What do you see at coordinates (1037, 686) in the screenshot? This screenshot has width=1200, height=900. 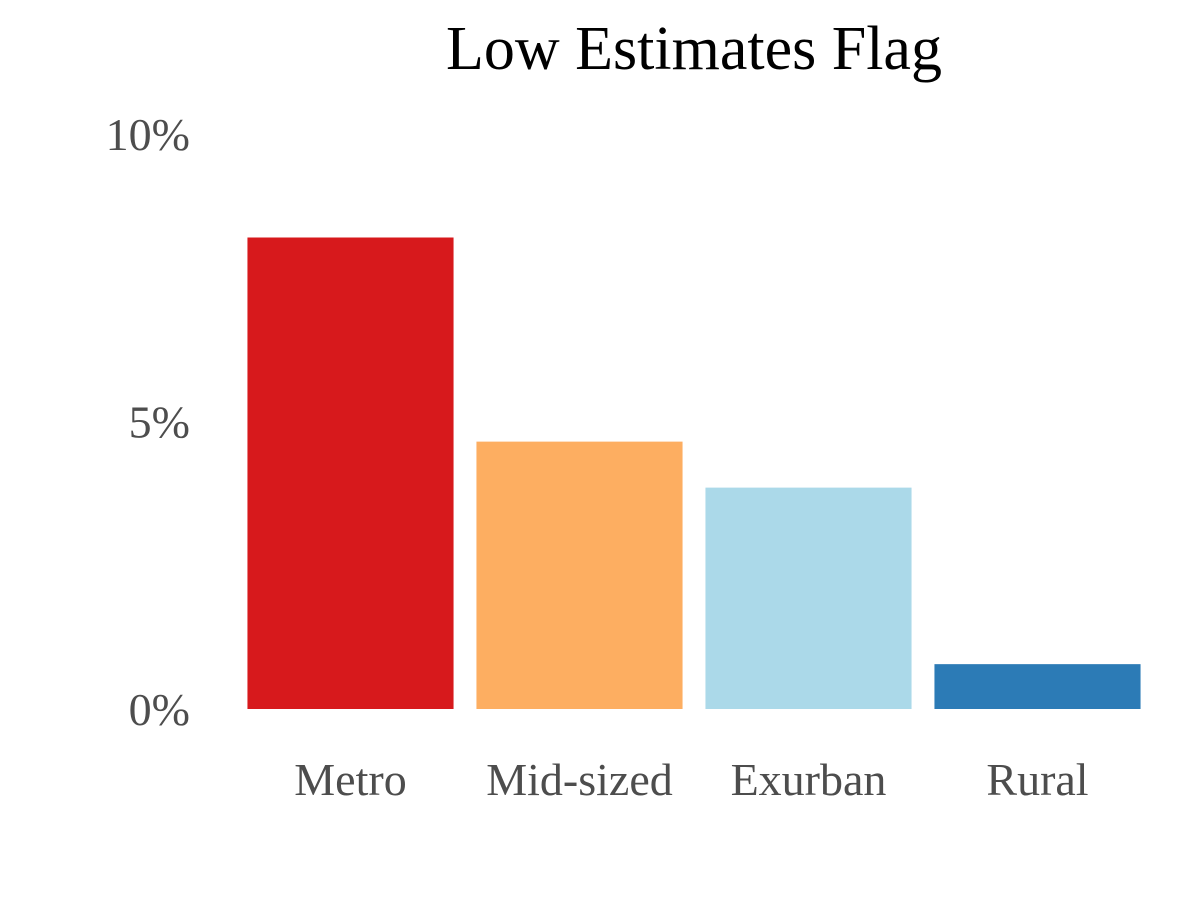 I see `bar-rural` at bounding box center [1037, 686].